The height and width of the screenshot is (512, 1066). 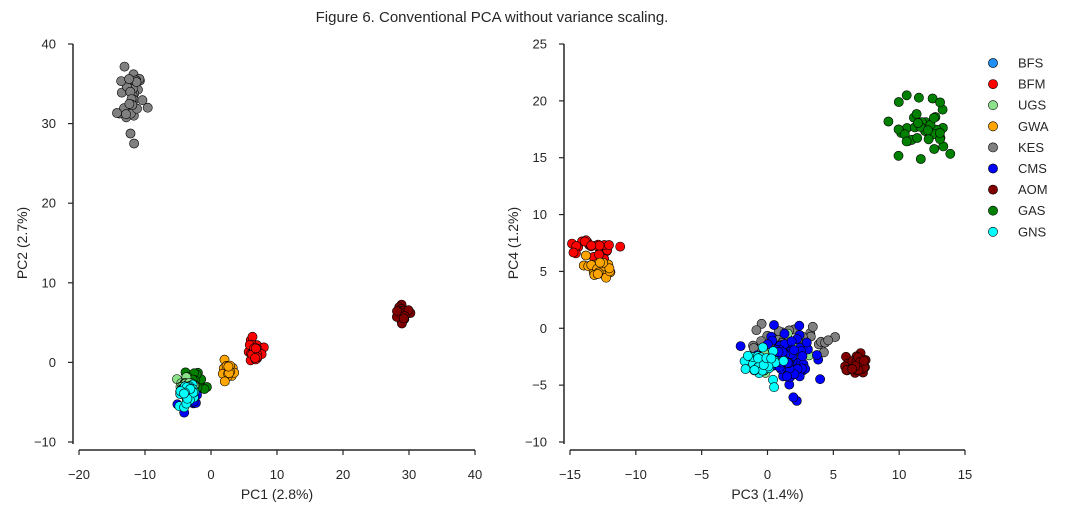 I want to click on x-tick-label: 30, so click(x=409, y=474).